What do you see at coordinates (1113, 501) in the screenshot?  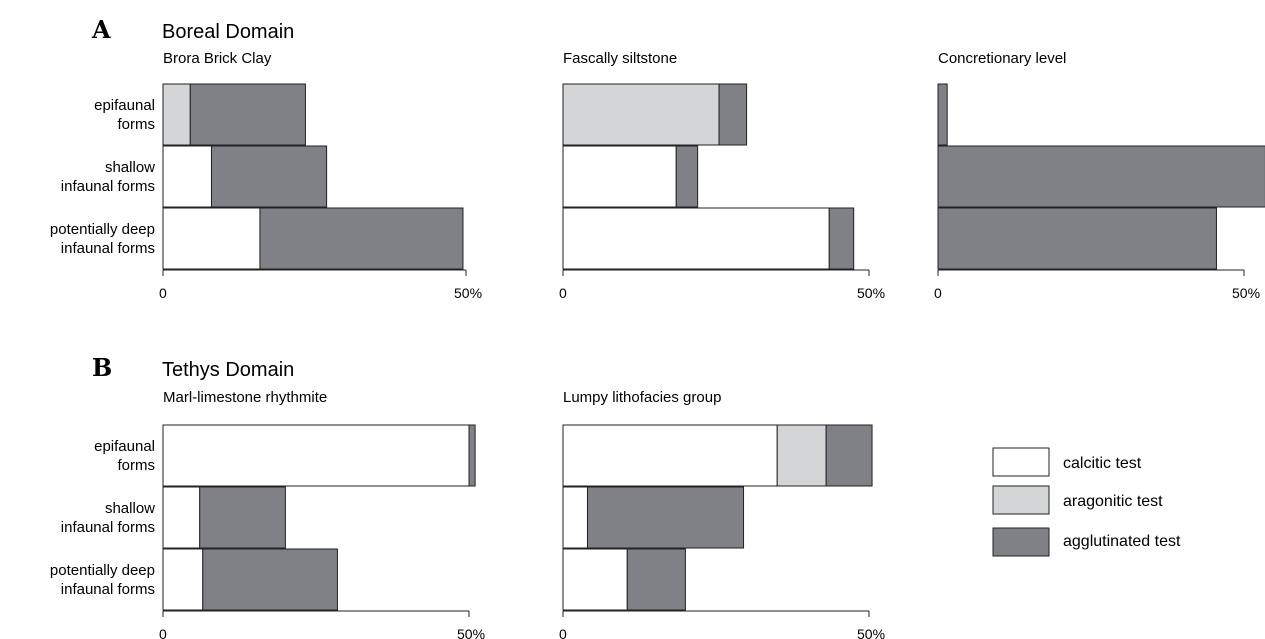 I see `legend-label-aragonitic: aragonitic test` at bounding box center [1113, 501].